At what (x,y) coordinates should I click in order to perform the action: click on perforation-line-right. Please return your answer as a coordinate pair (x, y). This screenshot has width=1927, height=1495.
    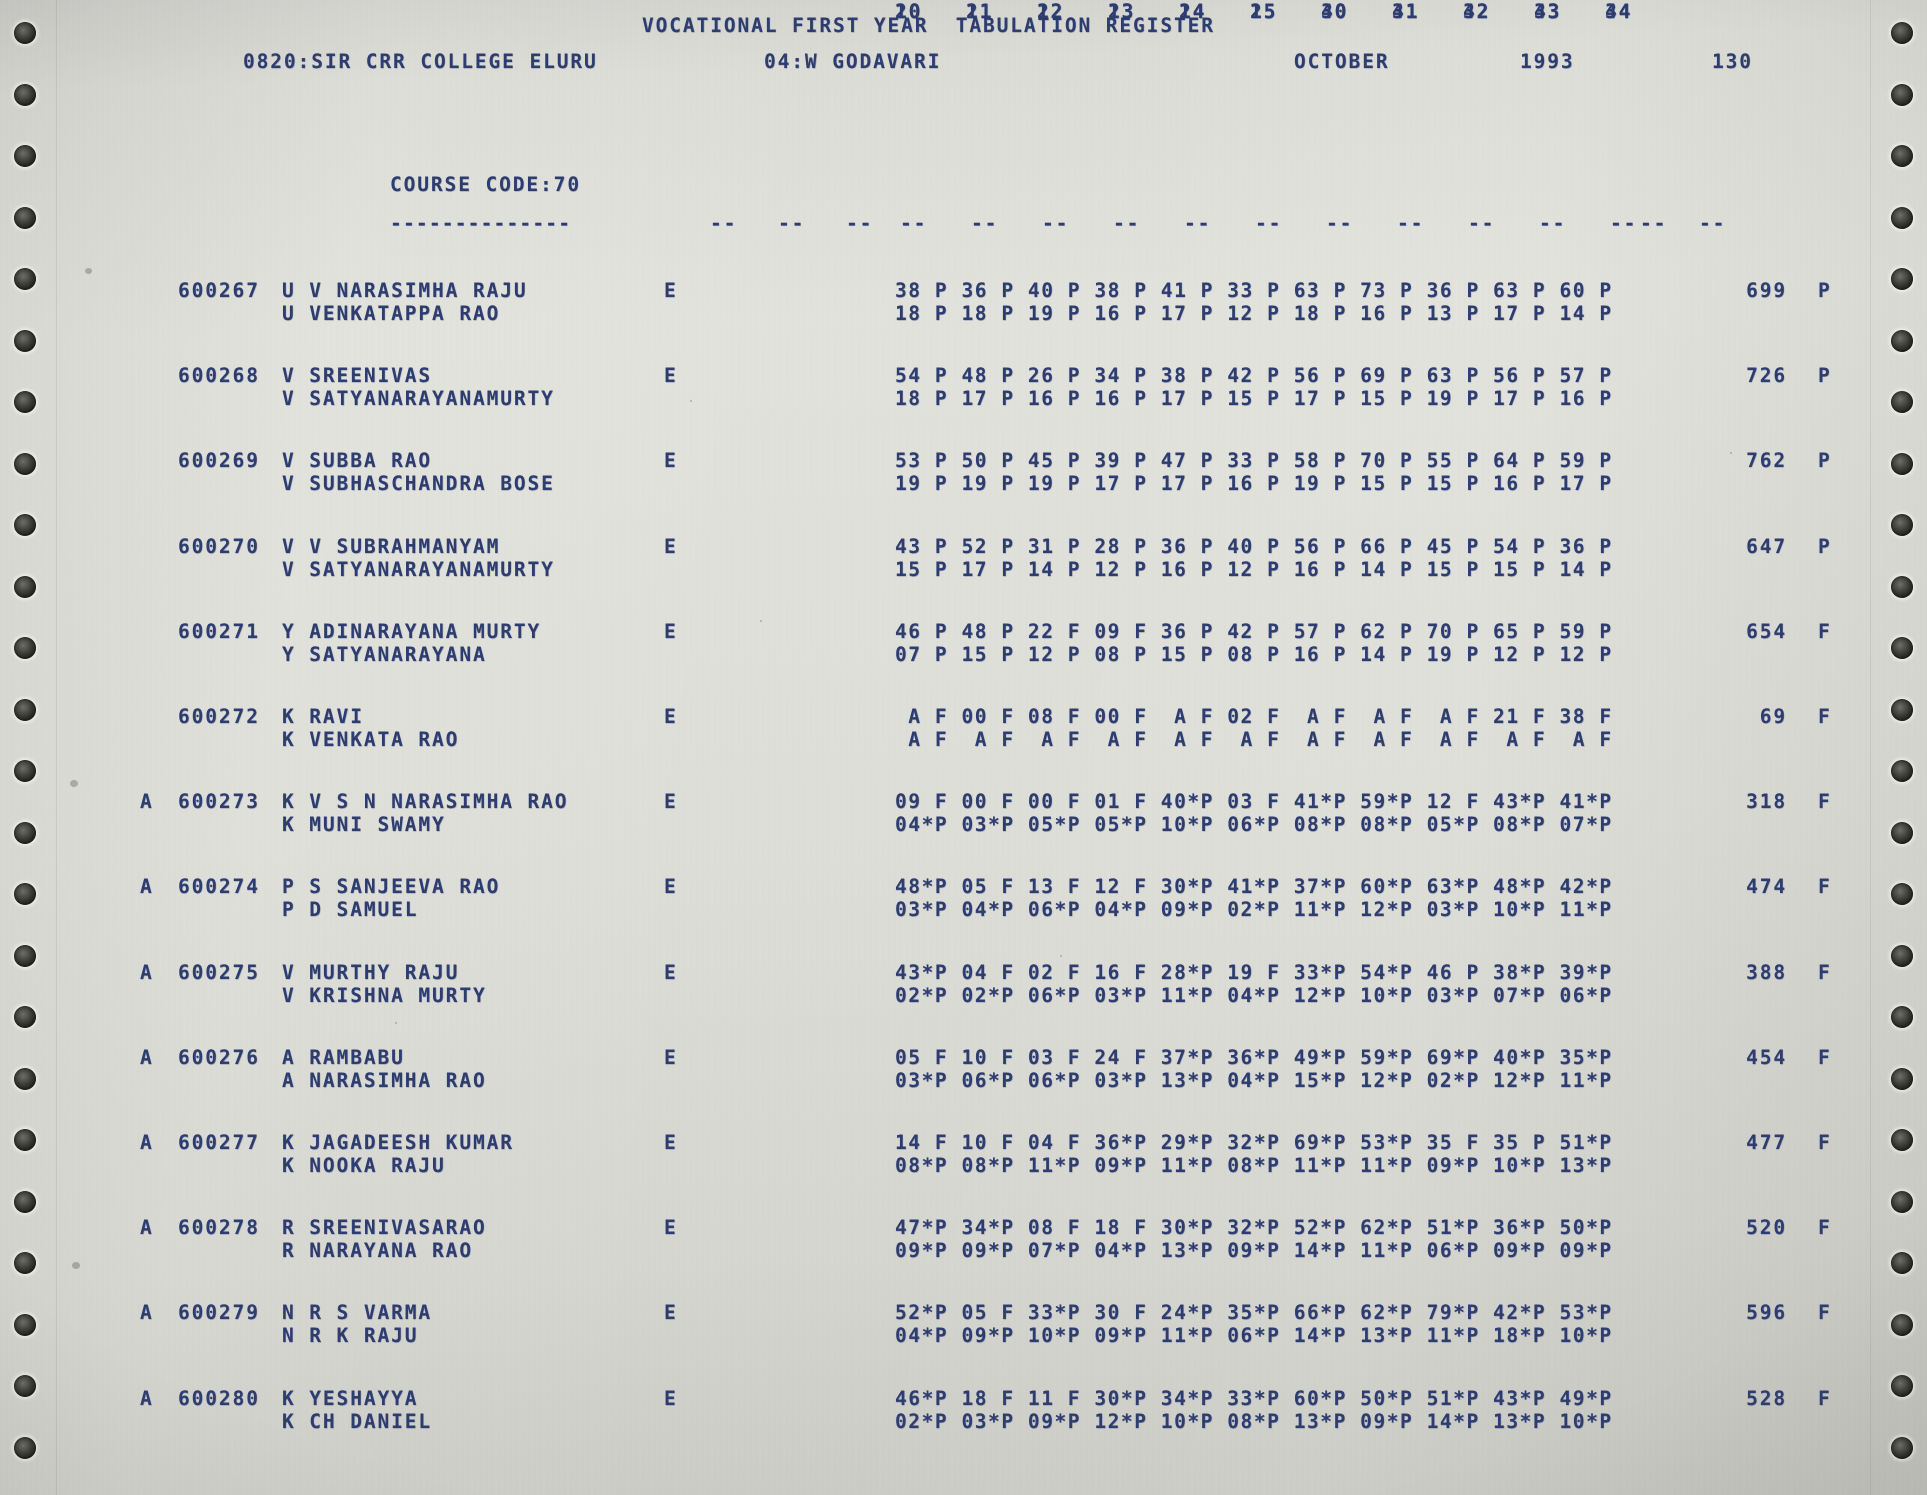
    Looking at the image, I should click on (1870, 747).